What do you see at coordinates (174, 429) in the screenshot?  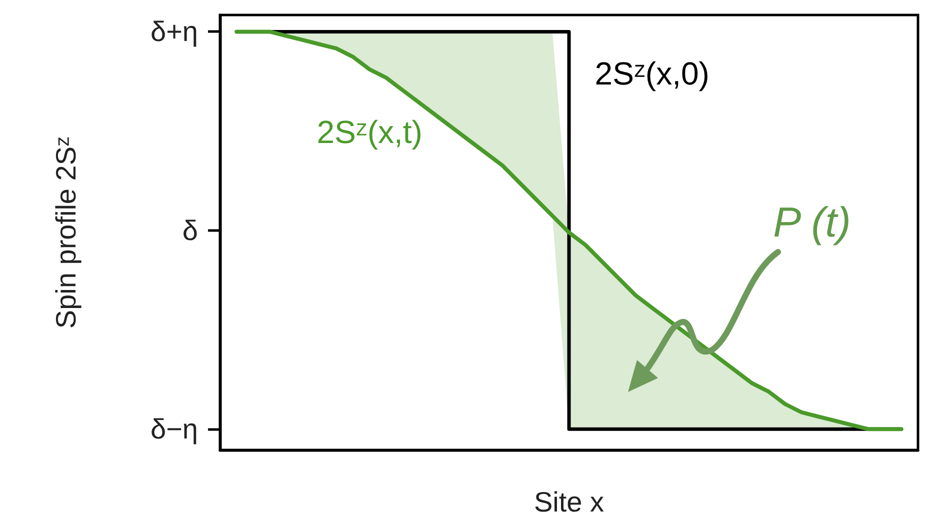 I see `text: δ−η` at bounding box center [174, 429].